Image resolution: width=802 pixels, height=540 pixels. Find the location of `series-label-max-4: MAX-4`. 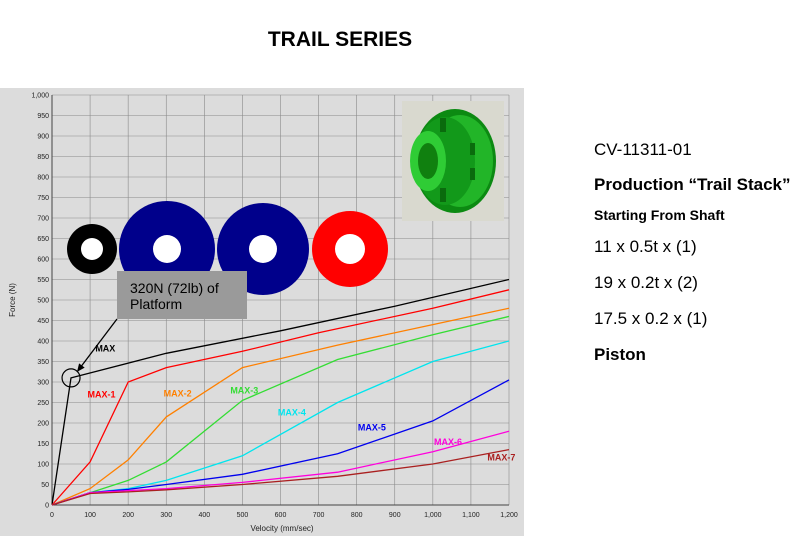

series-label-max-4: MAX-4 is located at coordinates (292, 413).